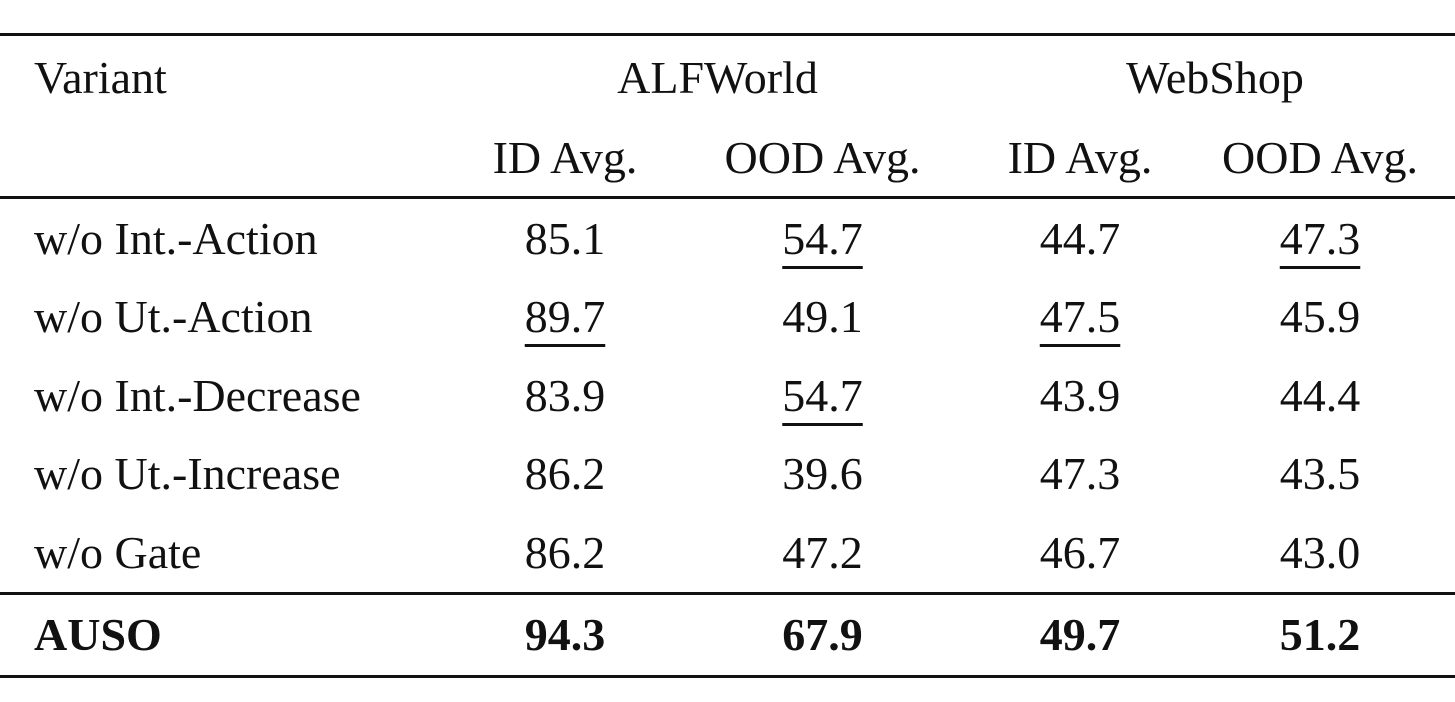  I want to click on header-row-subcolumns: ID Avg. OOD Avg. ID Avg. OOD Avg., so click(727, 158).